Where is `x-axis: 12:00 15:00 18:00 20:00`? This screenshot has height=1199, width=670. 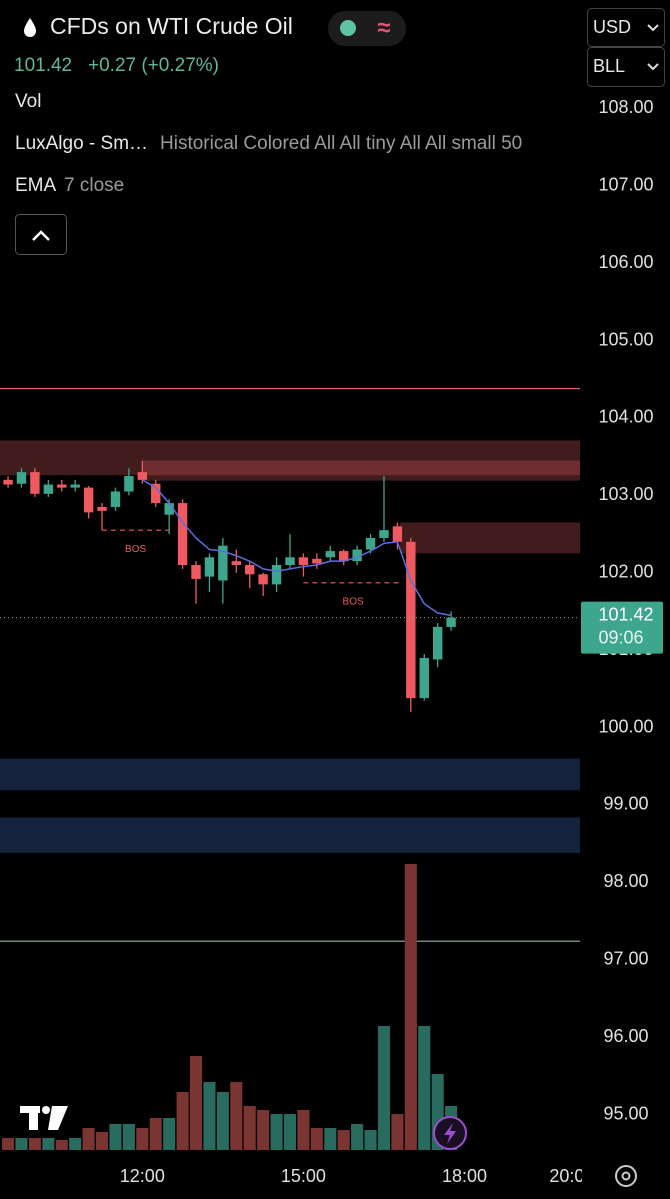 x-axis: 12:00 15:00 18:00 20:00 is located at coordinates (357, 1176).